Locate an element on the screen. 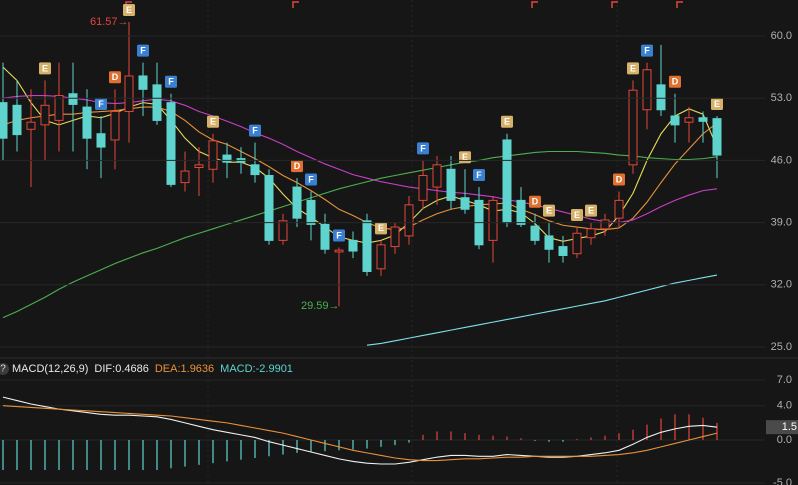  y-tick-label: 25.0 is located at coordinates (781, 347).